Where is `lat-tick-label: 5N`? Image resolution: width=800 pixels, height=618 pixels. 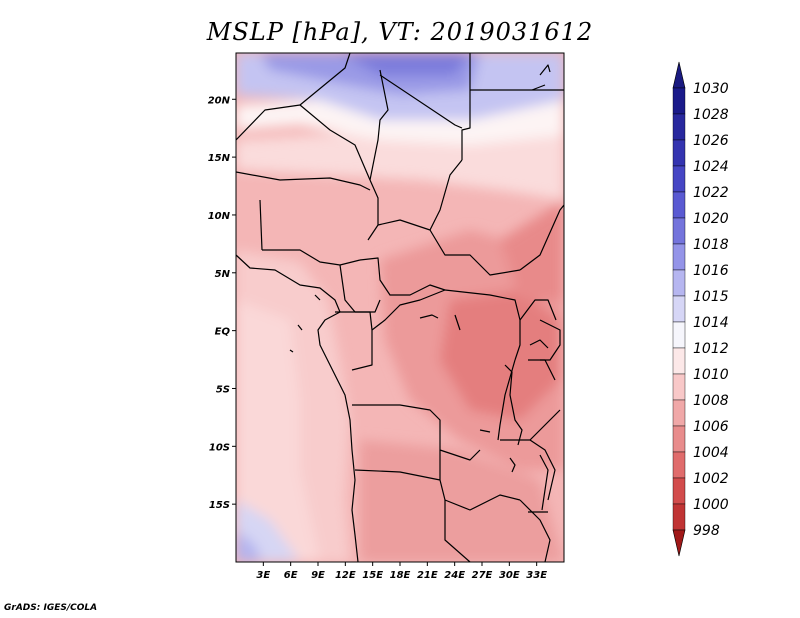
lat-tick-label: 5N is located at coordinates (223, 274).